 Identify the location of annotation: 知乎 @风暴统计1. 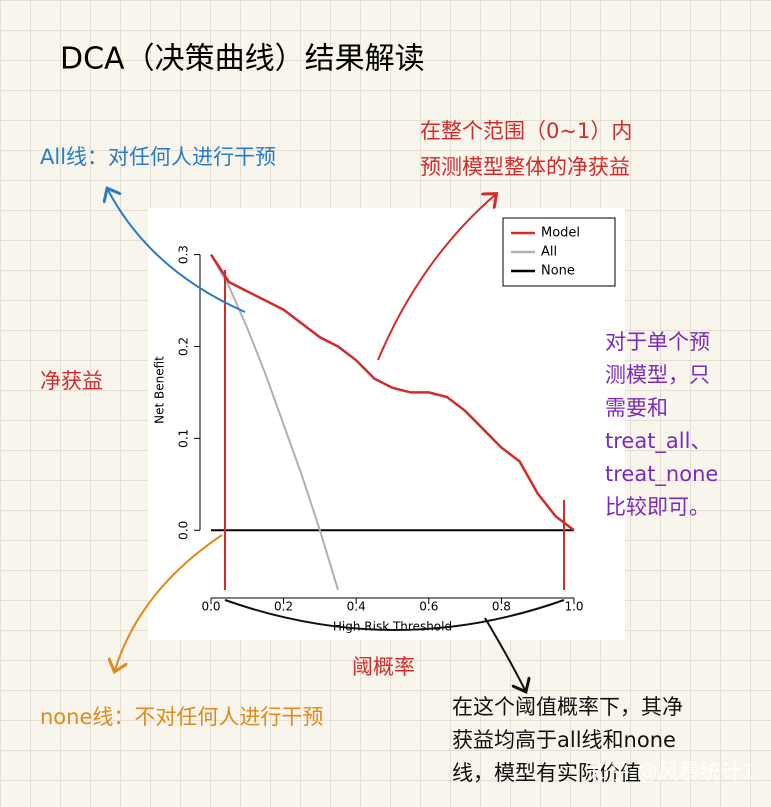
(671, 772).